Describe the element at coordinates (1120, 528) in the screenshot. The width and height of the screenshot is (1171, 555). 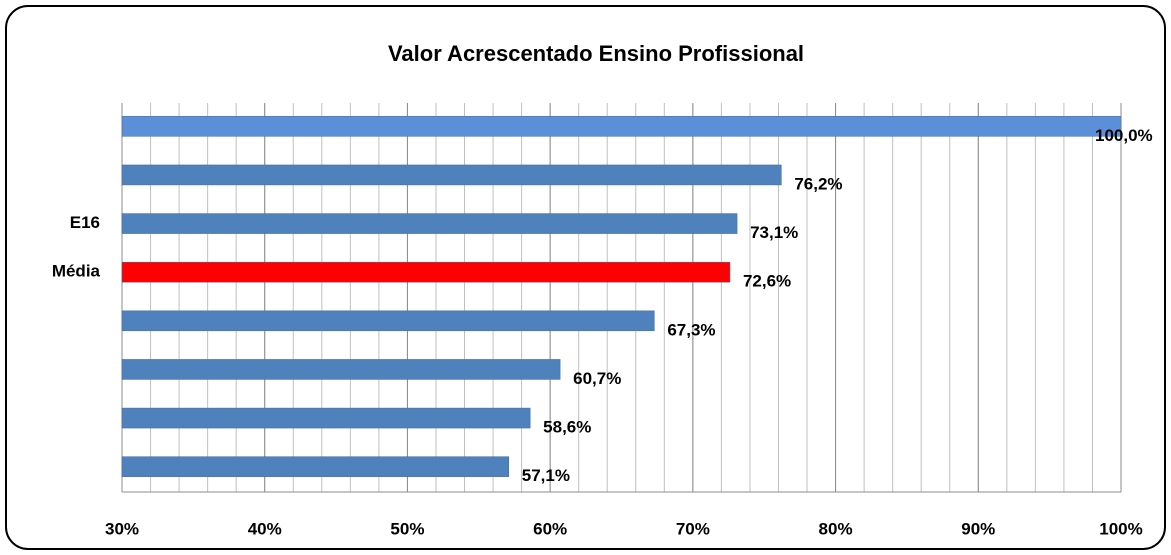
I see `x-tick-label: 100%` at that location.